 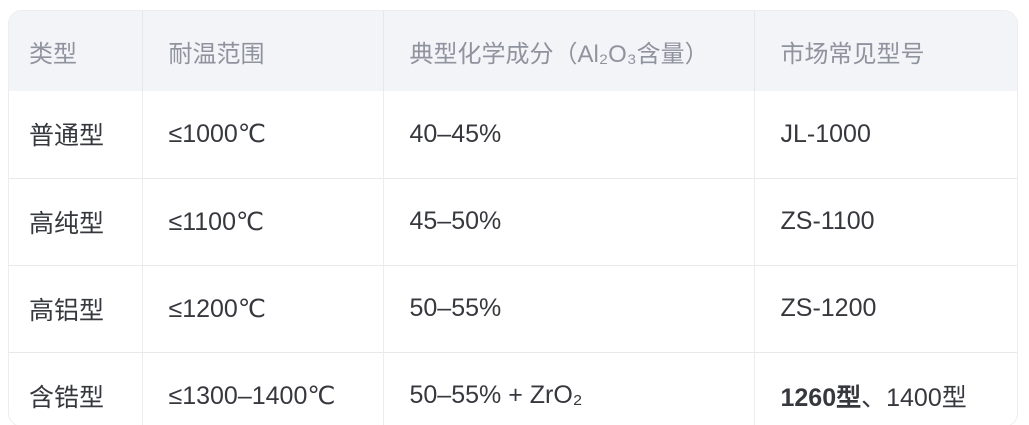 What do you see at coordinates (75, 221) in the screenshot?
I see `cell-type: 高纯型` at bounding box center [75, 221].